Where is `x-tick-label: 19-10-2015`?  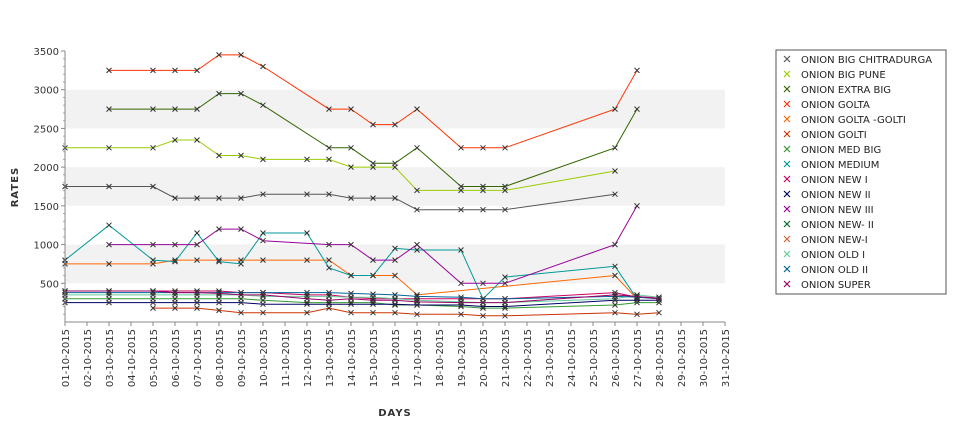
x-tick-label: 19-10-2015 is located at coordinates (462, 358).